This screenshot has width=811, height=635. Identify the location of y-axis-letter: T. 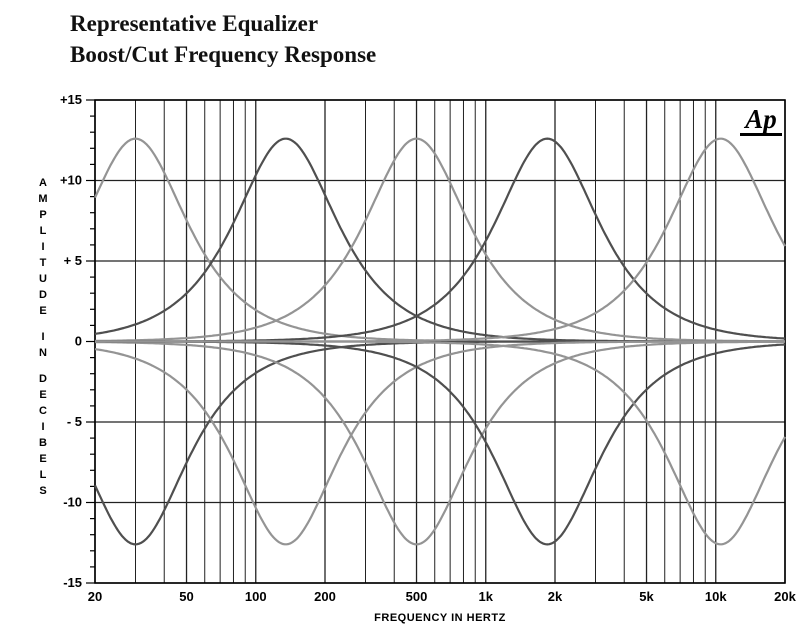
(43, 263).